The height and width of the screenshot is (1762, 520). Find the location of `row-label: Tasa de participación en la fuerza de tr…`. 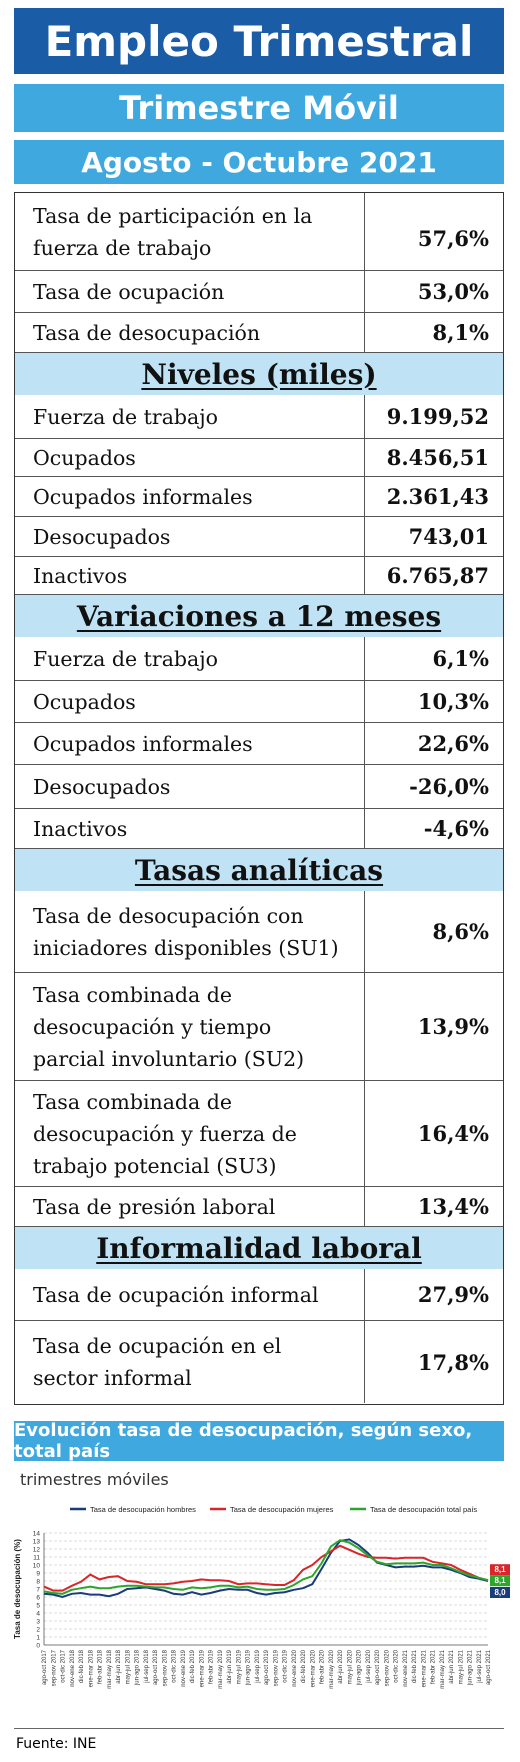

row-label: Tasa de participación en la fuerza de tr… is located at coordinates (190, 231).